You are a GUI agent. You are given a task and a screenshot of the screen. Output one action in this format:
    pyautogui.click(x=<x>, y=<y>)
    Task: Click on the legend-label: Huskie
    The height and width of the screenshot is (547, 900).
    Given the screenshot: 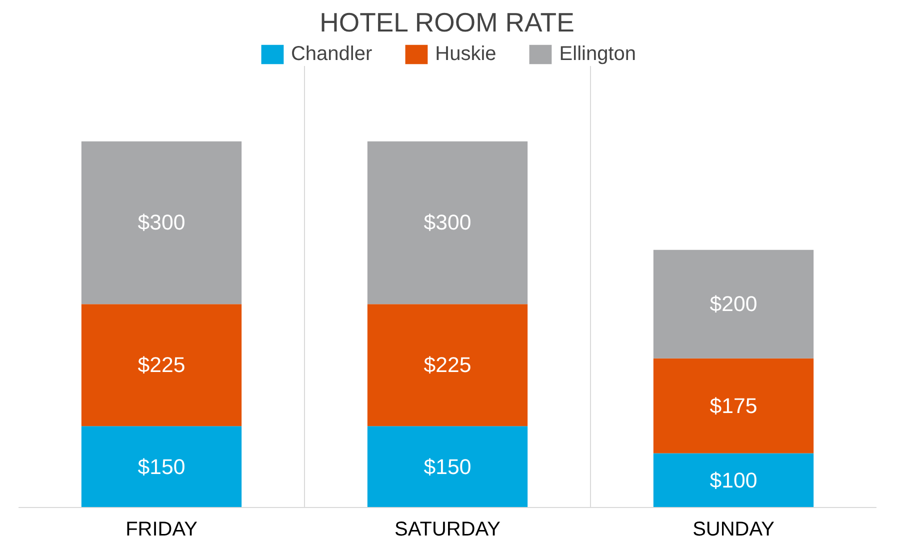 What is the action you would take?
    pyautogui.click(x=465, y=54)
    